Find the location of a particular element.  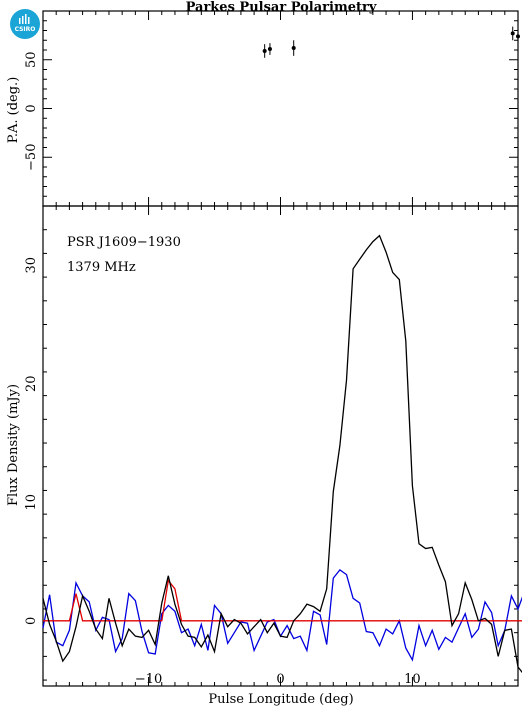

flux-y-tick-label: 30 is located at coordinates (31, 265).